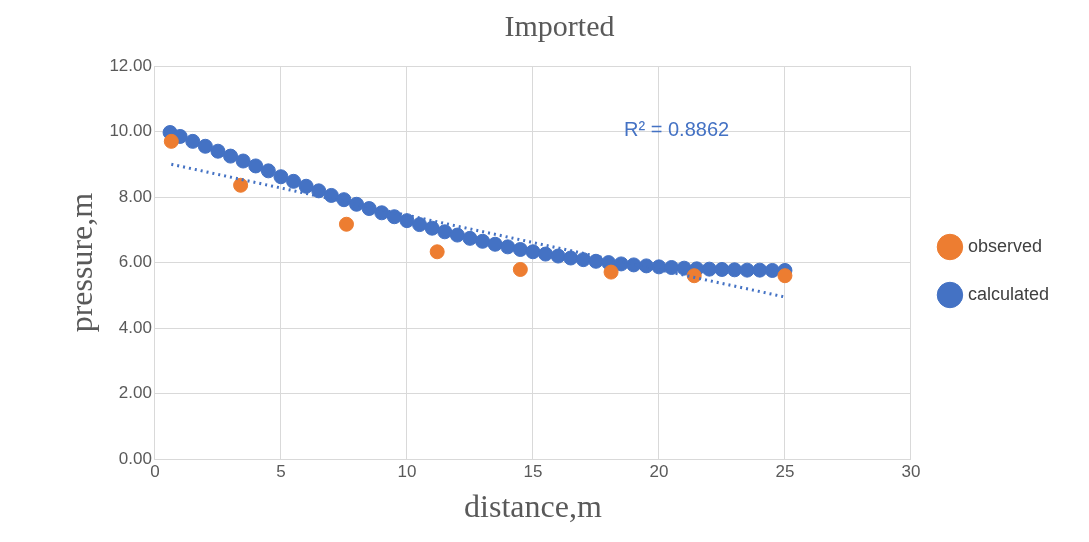 This screenshot has width=1089, height=542. What do you see at coordinates (155, 472) in the screenshot?
I see `x-tick-label: 0` at bounding box center [155, 472].